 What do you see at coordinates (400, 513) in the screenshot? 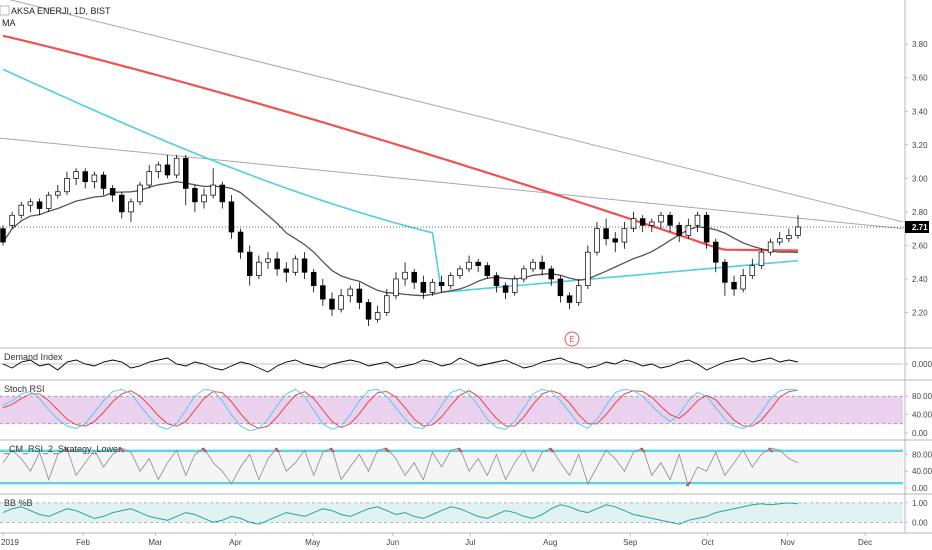
I see `bb-percent-line` at bounding box center [400, 513].